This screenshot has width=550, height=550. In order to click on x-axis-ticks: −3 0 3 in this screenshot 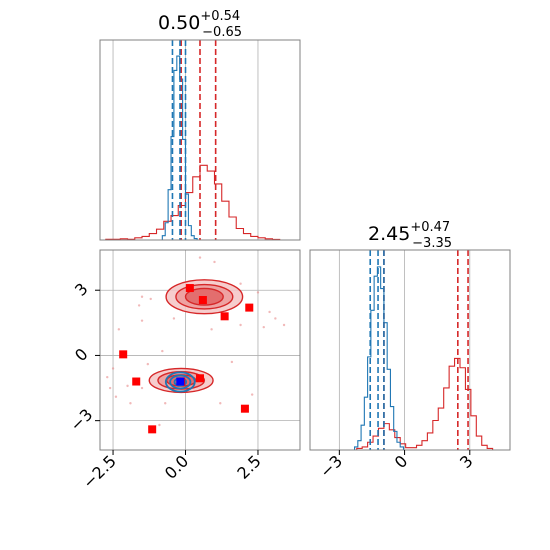, I will do `click(396, 466)`.